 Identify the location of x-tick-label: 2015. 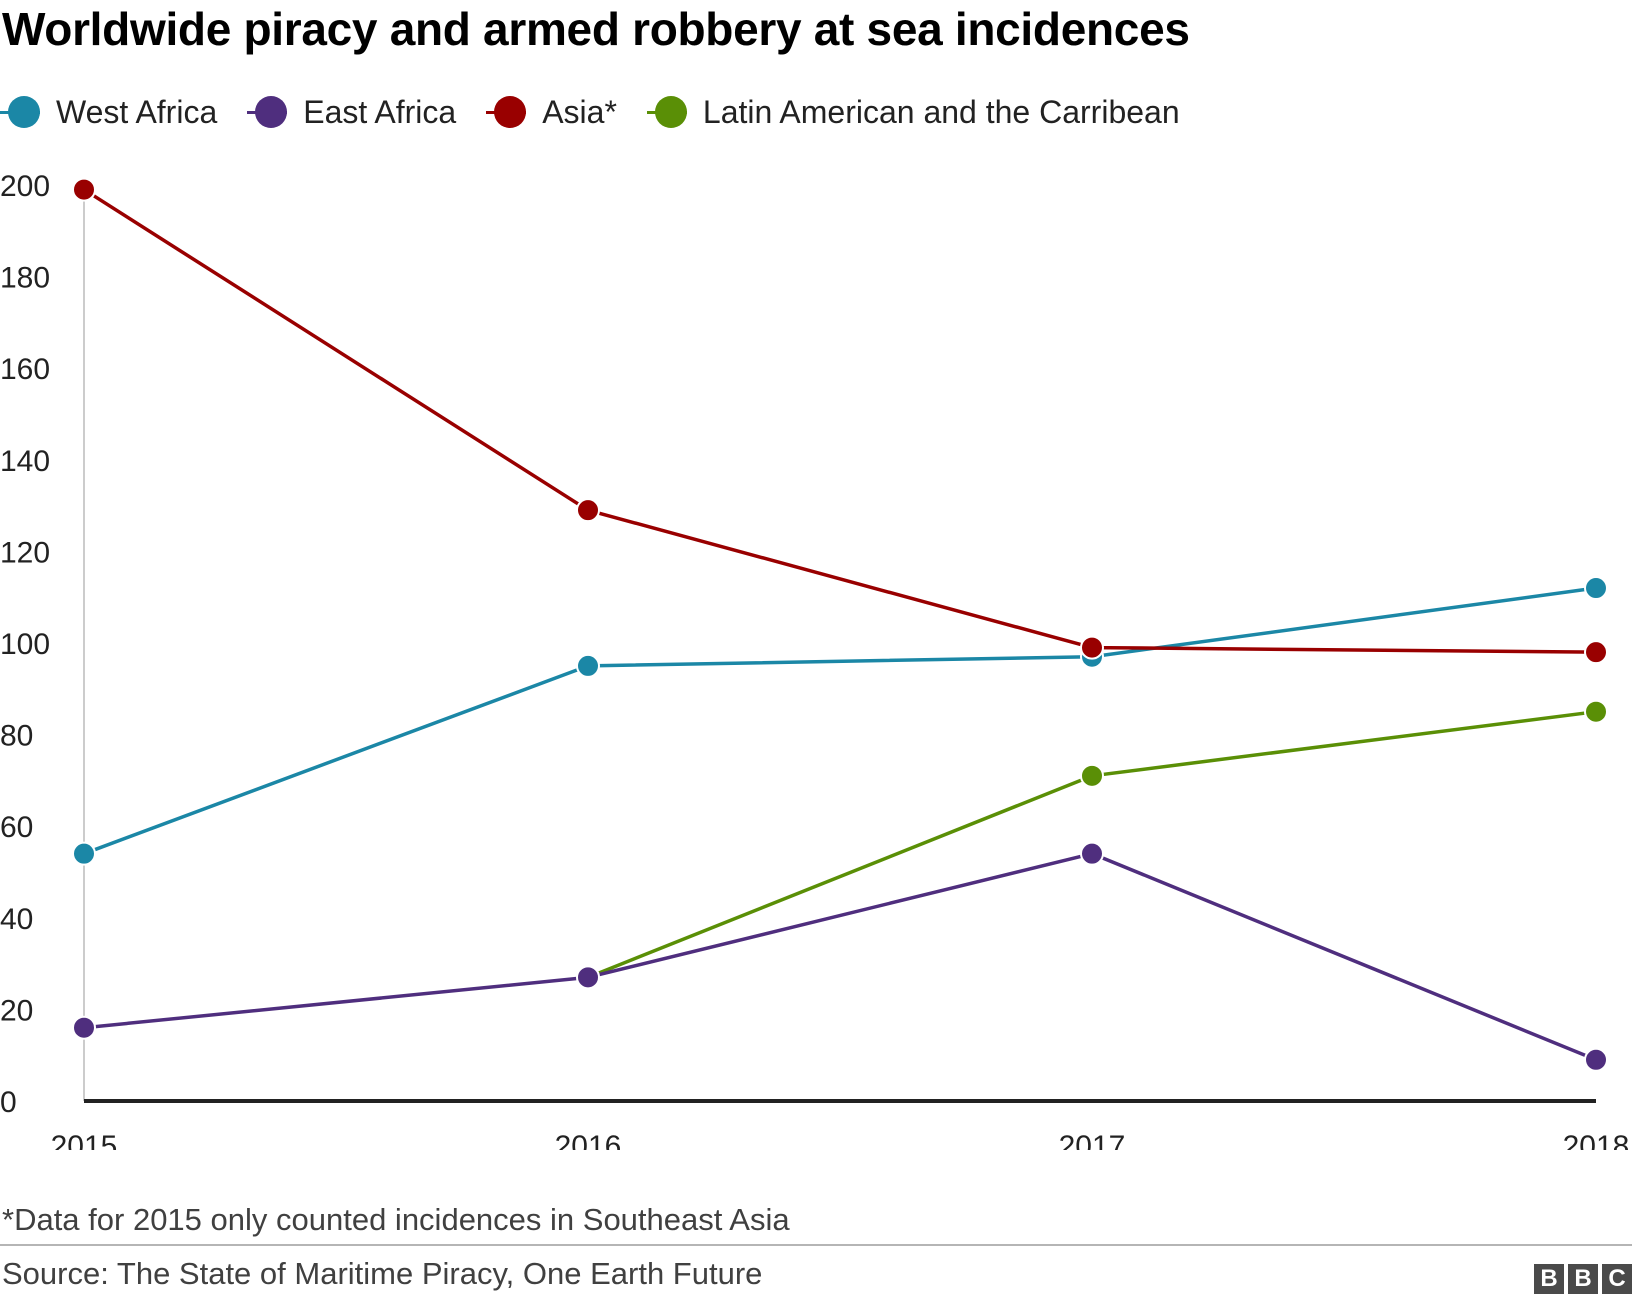
(84, 1140).